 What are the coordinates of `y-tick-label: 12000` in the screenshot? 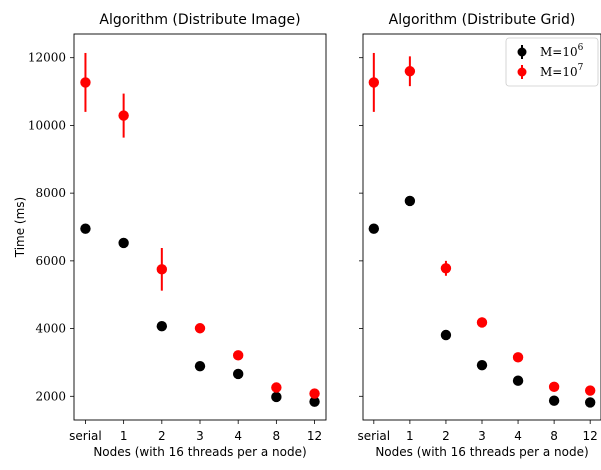 It's located at (47, 58).